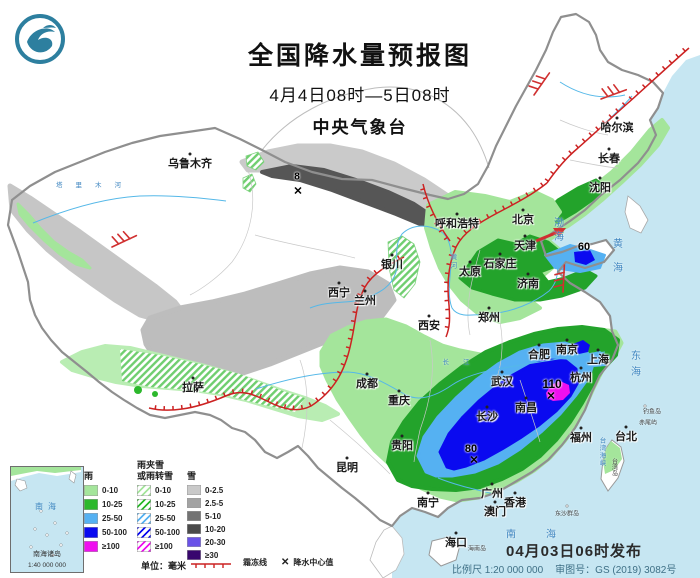  I want to click on precip-center-value: 8, so click(297, 177).